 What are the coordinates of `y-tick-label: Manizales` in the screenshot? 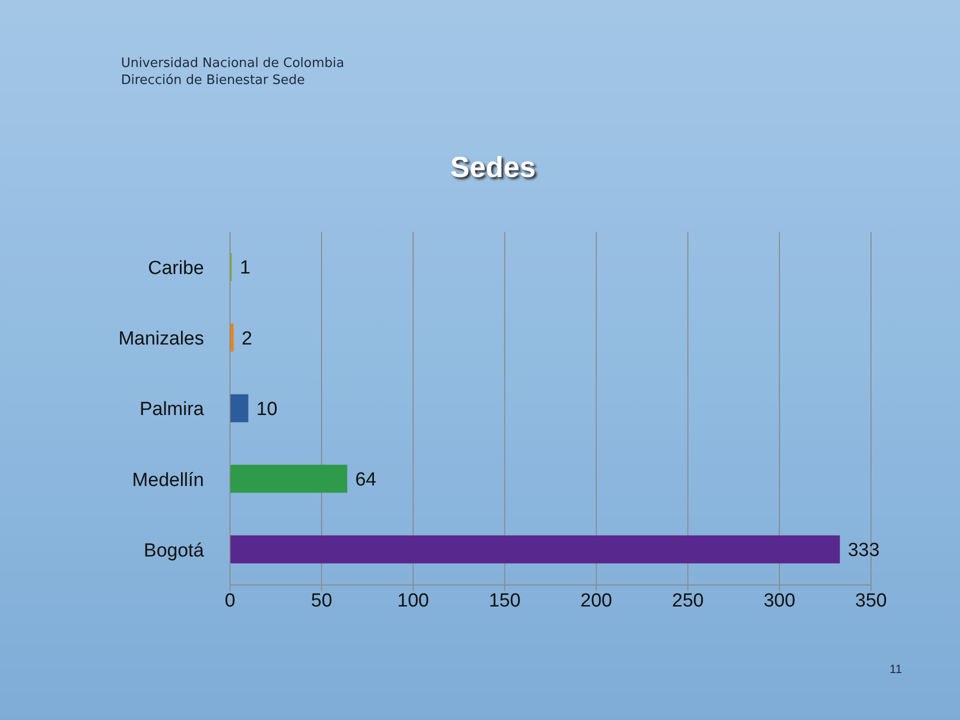 It's located at (161, 339).